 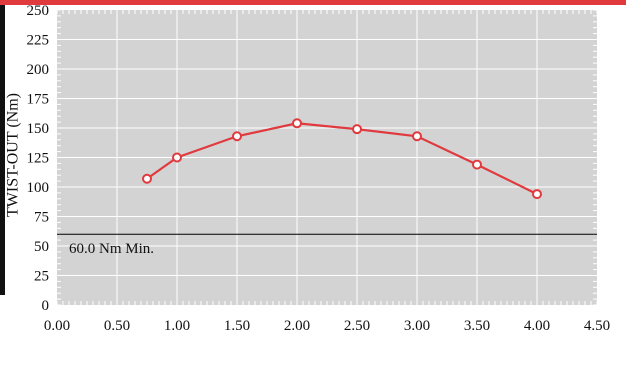 What do you see at coordinates (57, 326) in the screenshot?
I see `x-tick-label: 0.00` at bounding box center [57, 326].